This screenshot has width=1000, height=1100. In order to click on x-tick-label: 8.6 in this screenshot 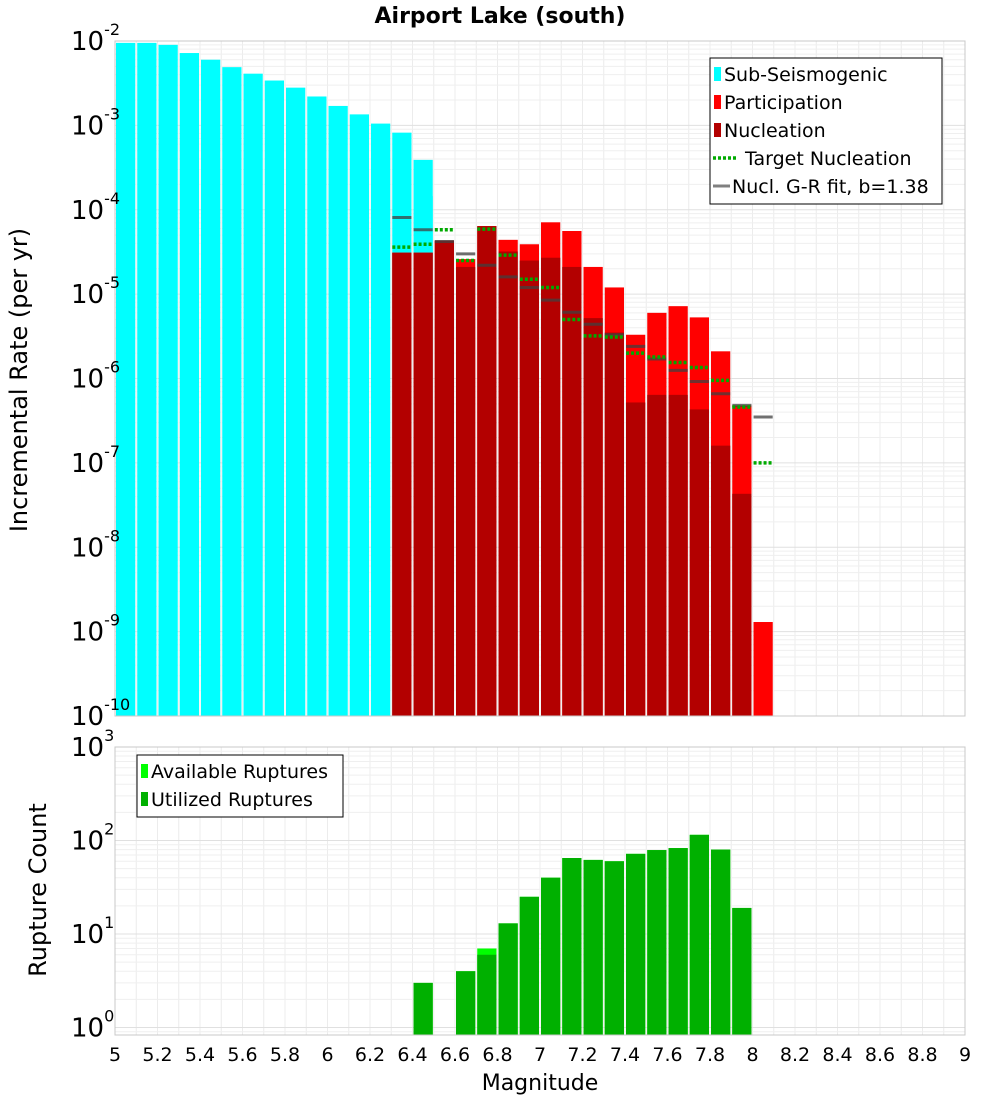, I will do `click(880, 1055)`.